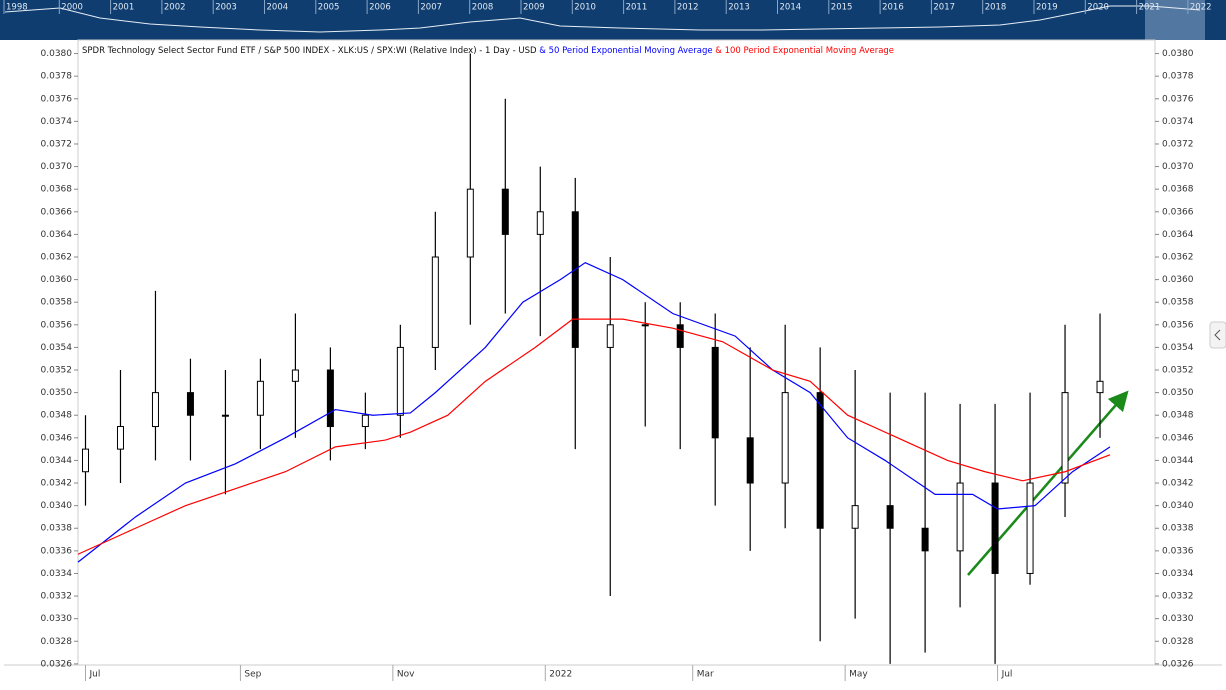  What do you see at coordinates (431, 8) in the screenshot?
I see `navigator-year: 2007` at bounding box center [431, 8].